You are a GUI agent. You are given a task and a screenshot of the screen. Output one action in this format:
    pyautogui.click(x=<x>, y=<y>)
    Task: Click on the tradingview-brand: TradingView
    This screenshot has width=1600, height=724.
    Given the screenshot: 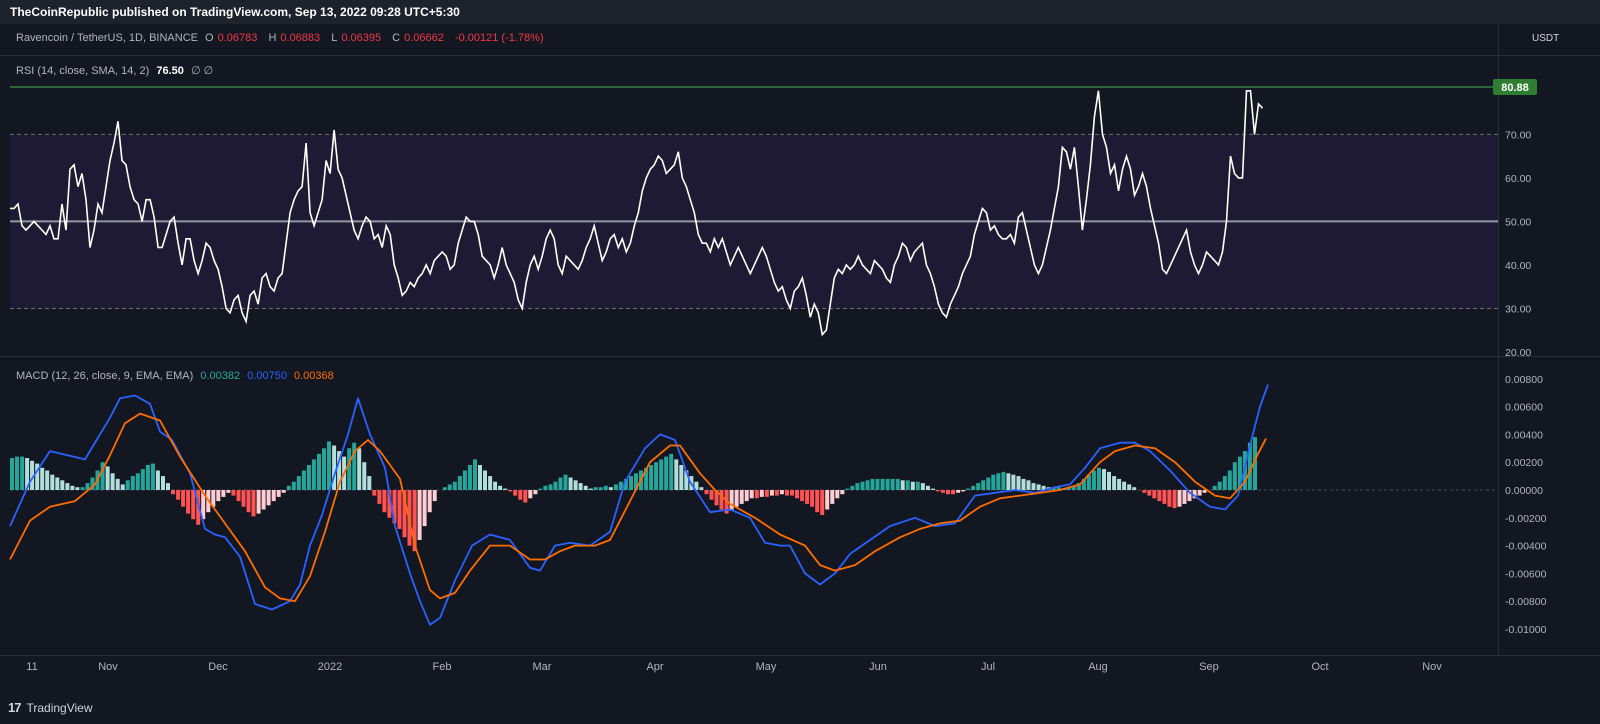 What is the action you would take?
    pyautogui.click(x=59, y=707)
    